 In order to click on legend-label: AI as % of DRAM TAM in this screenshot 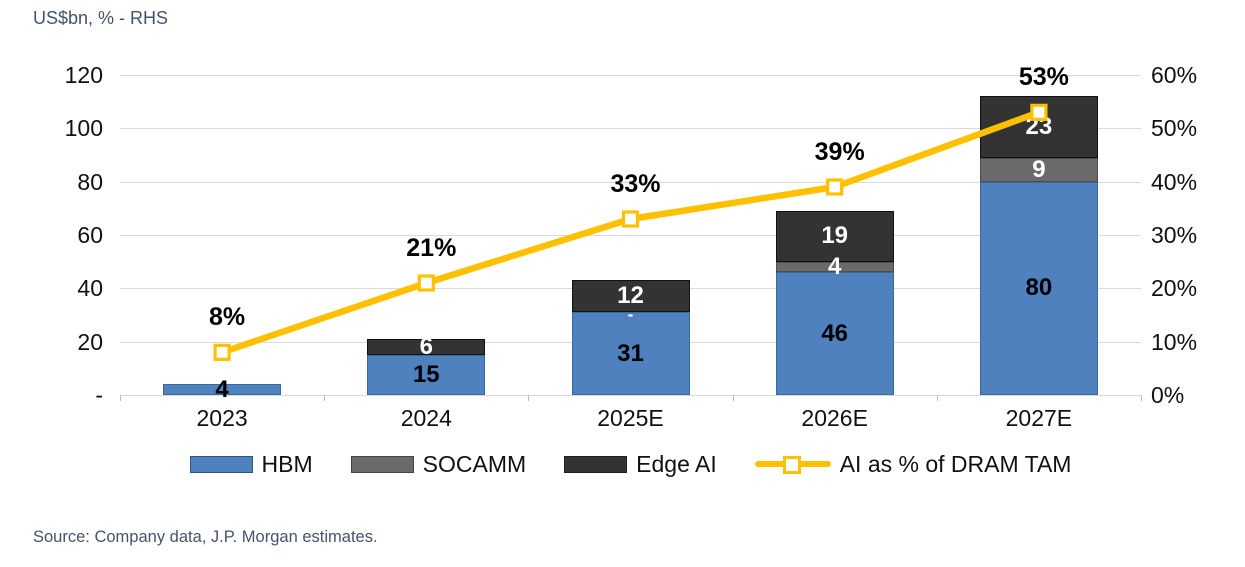, I will do `click(955, 463)`.